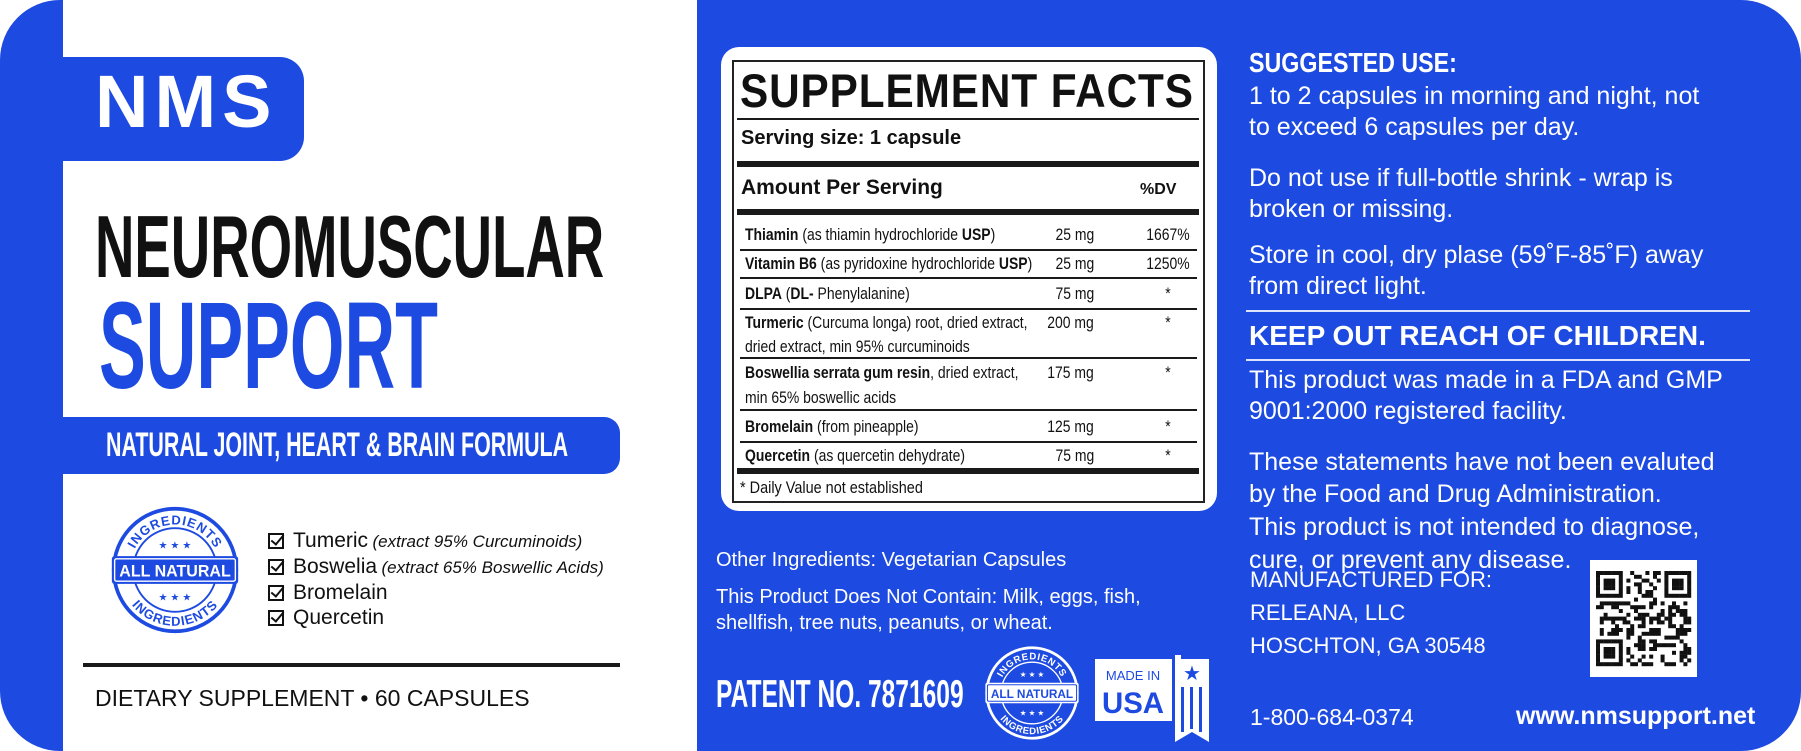  Describe the element at coordinates (1643, 618) in the screenshot. I see `qr-code` at that location.